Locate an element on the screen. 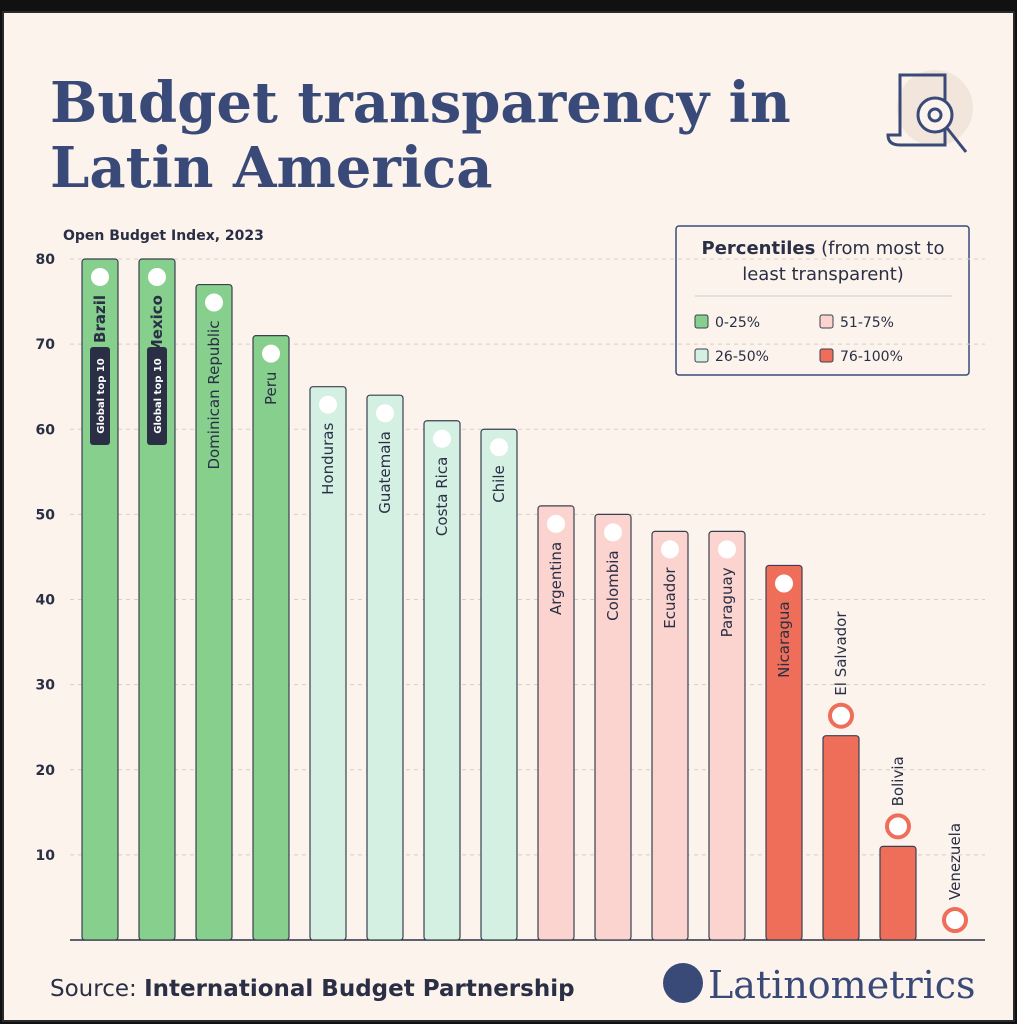  x-tick-label: Venezuela is located at coordinates (955, 861).